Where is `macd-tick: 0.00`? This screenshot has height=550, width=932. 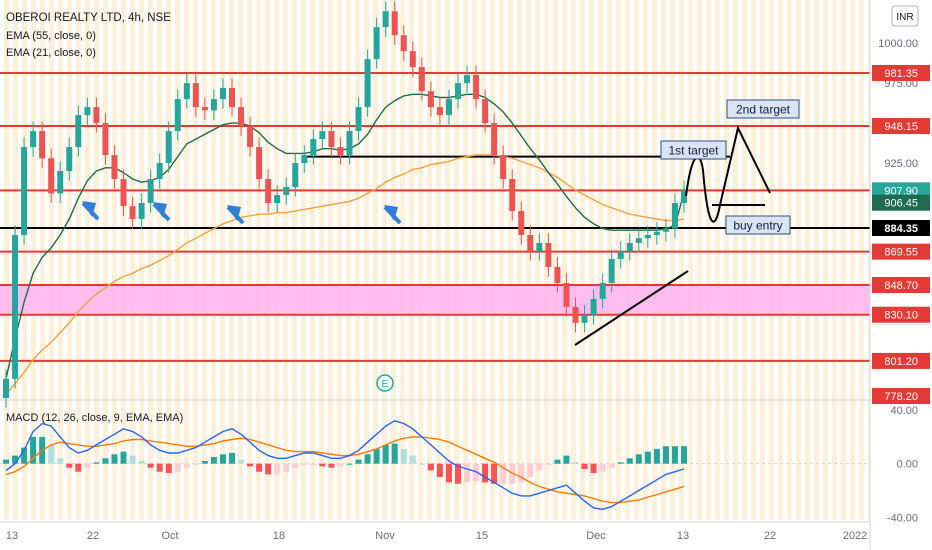 macd-tick: 0.00 is located at coordinates (907, 465).